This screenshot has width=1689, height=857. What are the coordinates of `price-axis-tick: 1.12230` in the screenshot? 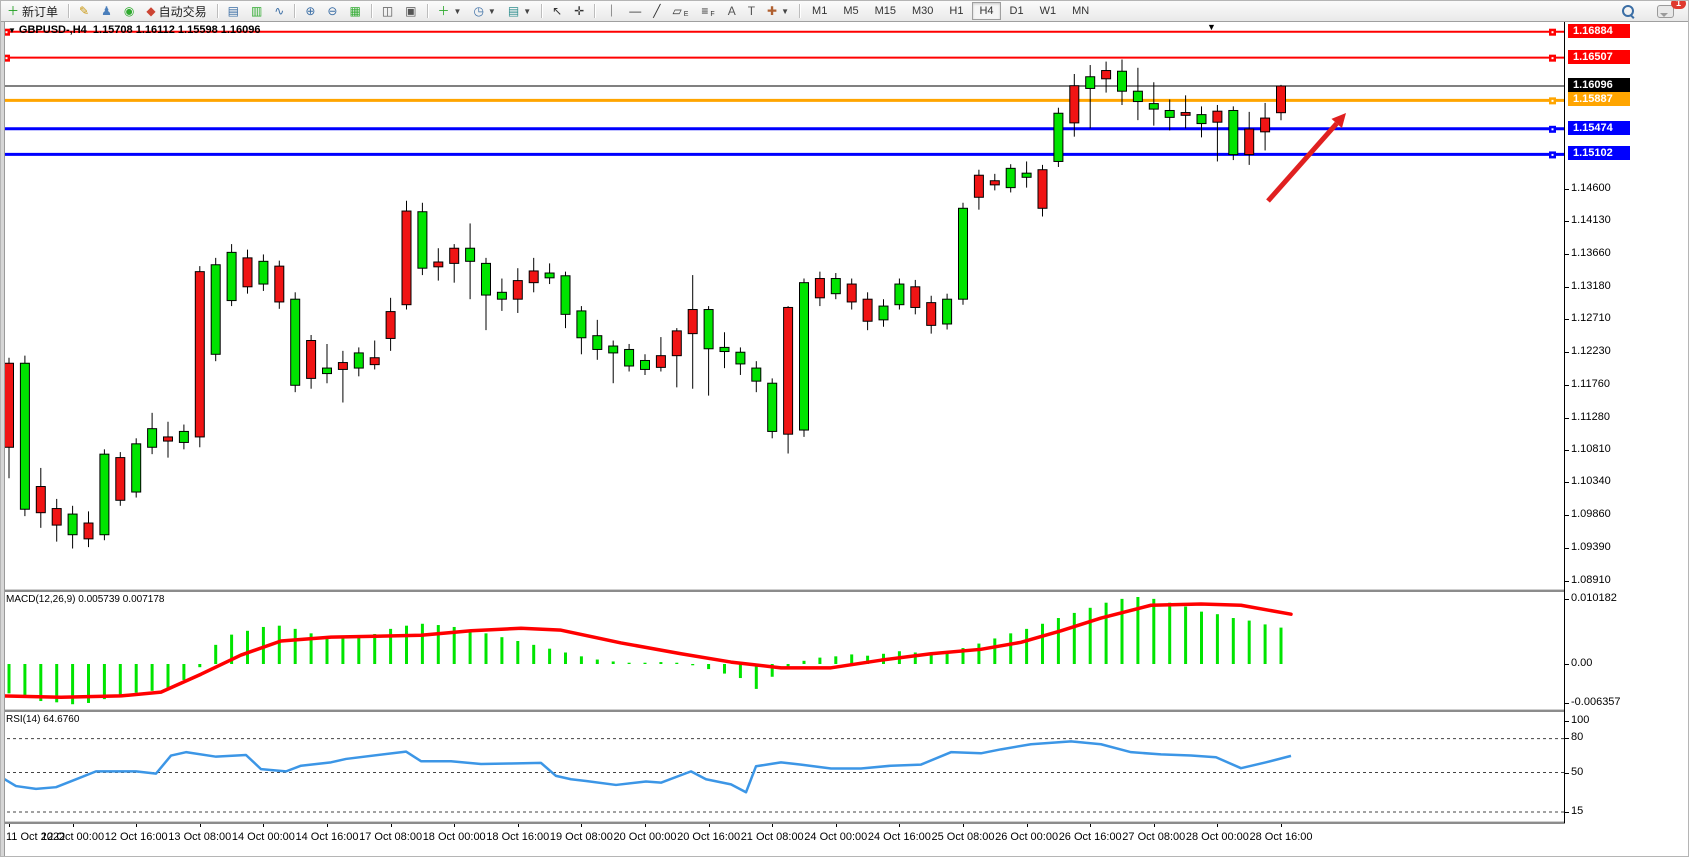 It's located at (1591, 351).